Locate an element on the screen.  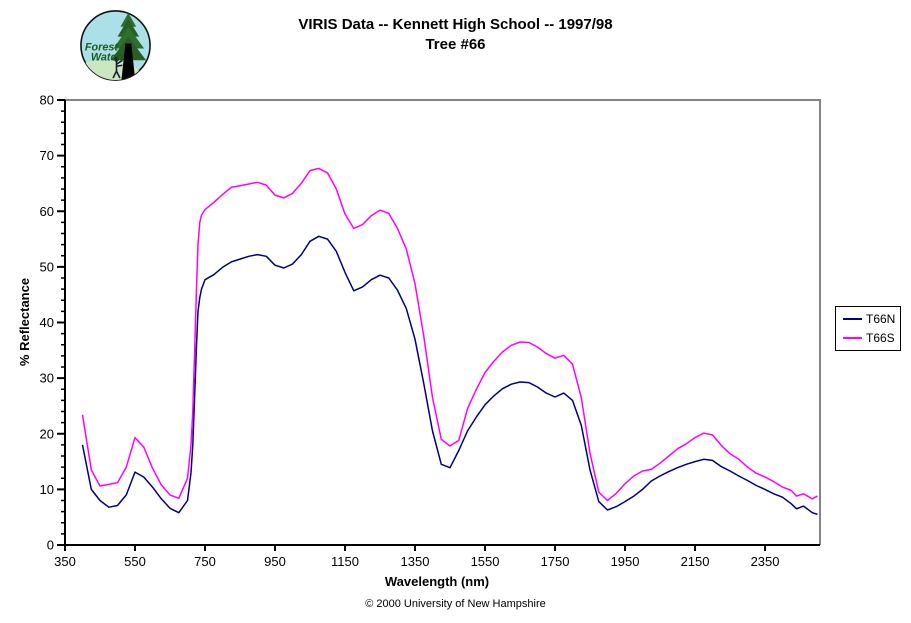
chart-title-line2: Tree #66 is located at coordinates (455, 44).